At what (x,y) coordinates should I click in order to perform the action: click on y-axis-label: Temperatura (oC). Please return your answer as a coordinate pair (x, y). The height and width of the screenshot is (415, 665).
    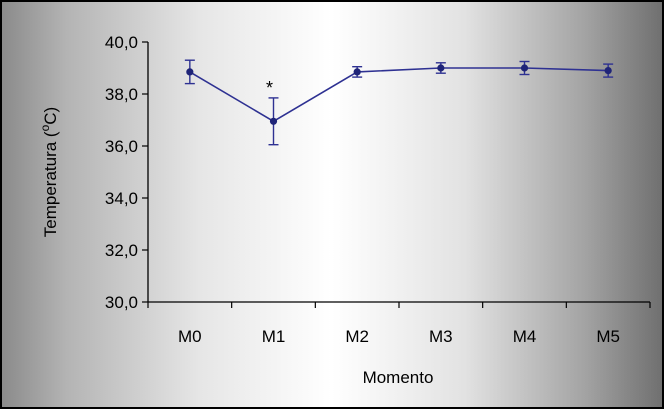
    Looking at the image, I should click on (49, 172).